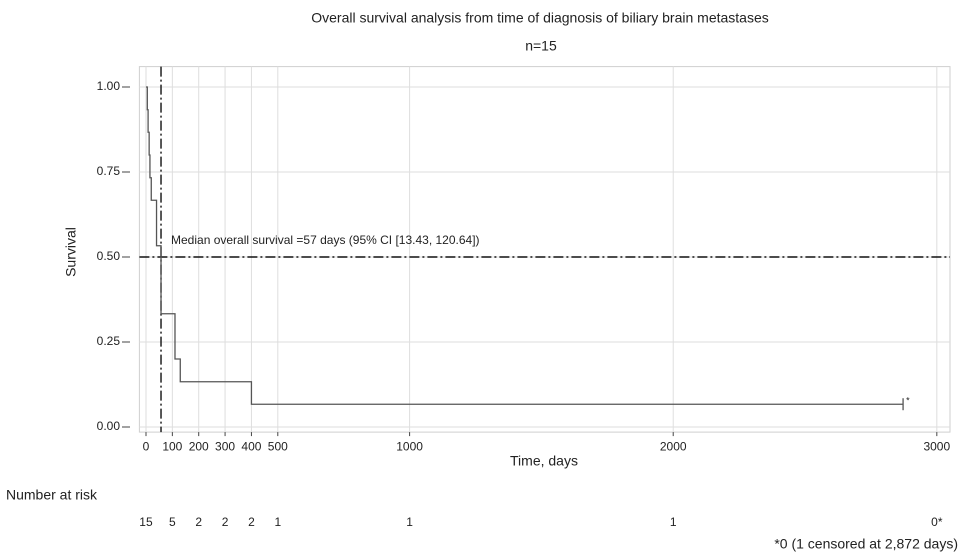 The image size is (961, 554). What do you see at coordinates (52, 495) in the screenshot?
I see `risk-table-title: Number at risk` at bounding box center [52, 495].